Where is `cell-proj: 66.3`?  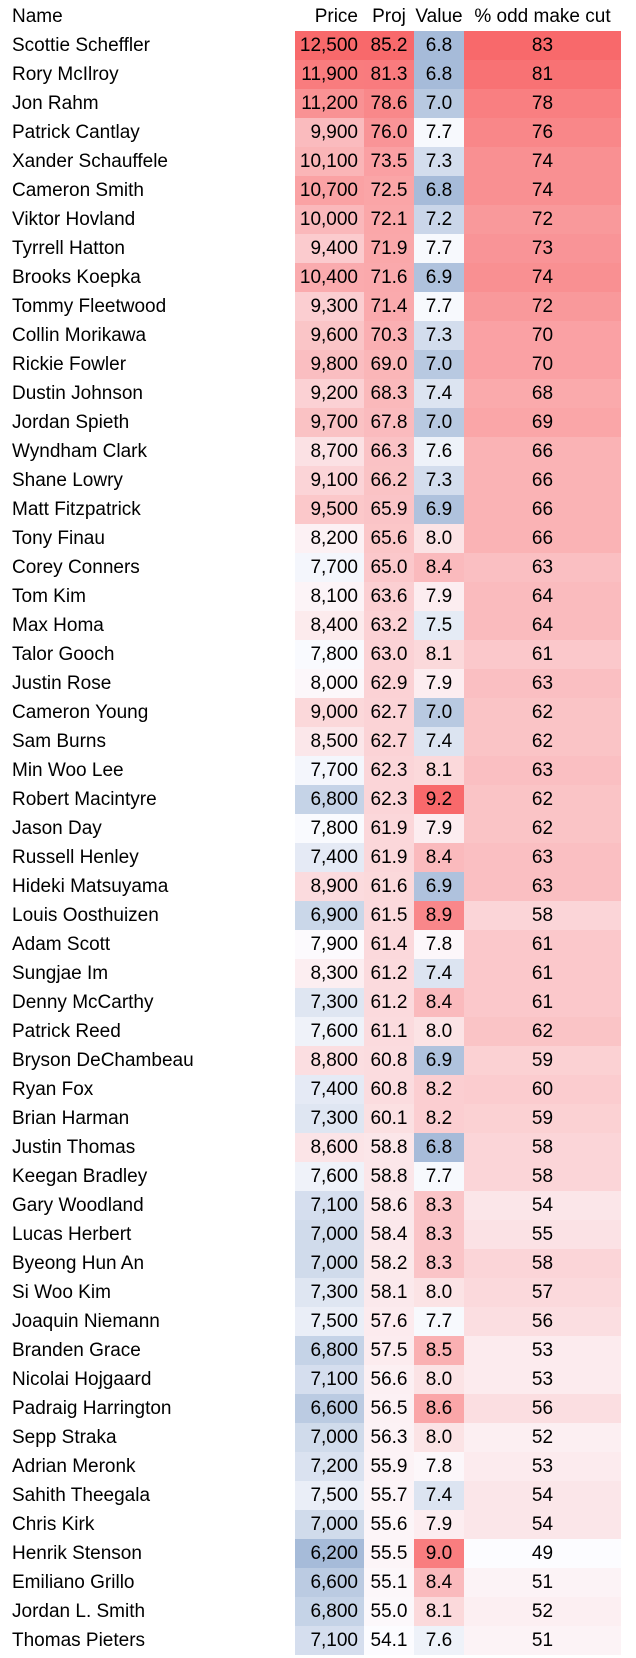 cell-proj: 66.3 is located at coordinates (389, 451).